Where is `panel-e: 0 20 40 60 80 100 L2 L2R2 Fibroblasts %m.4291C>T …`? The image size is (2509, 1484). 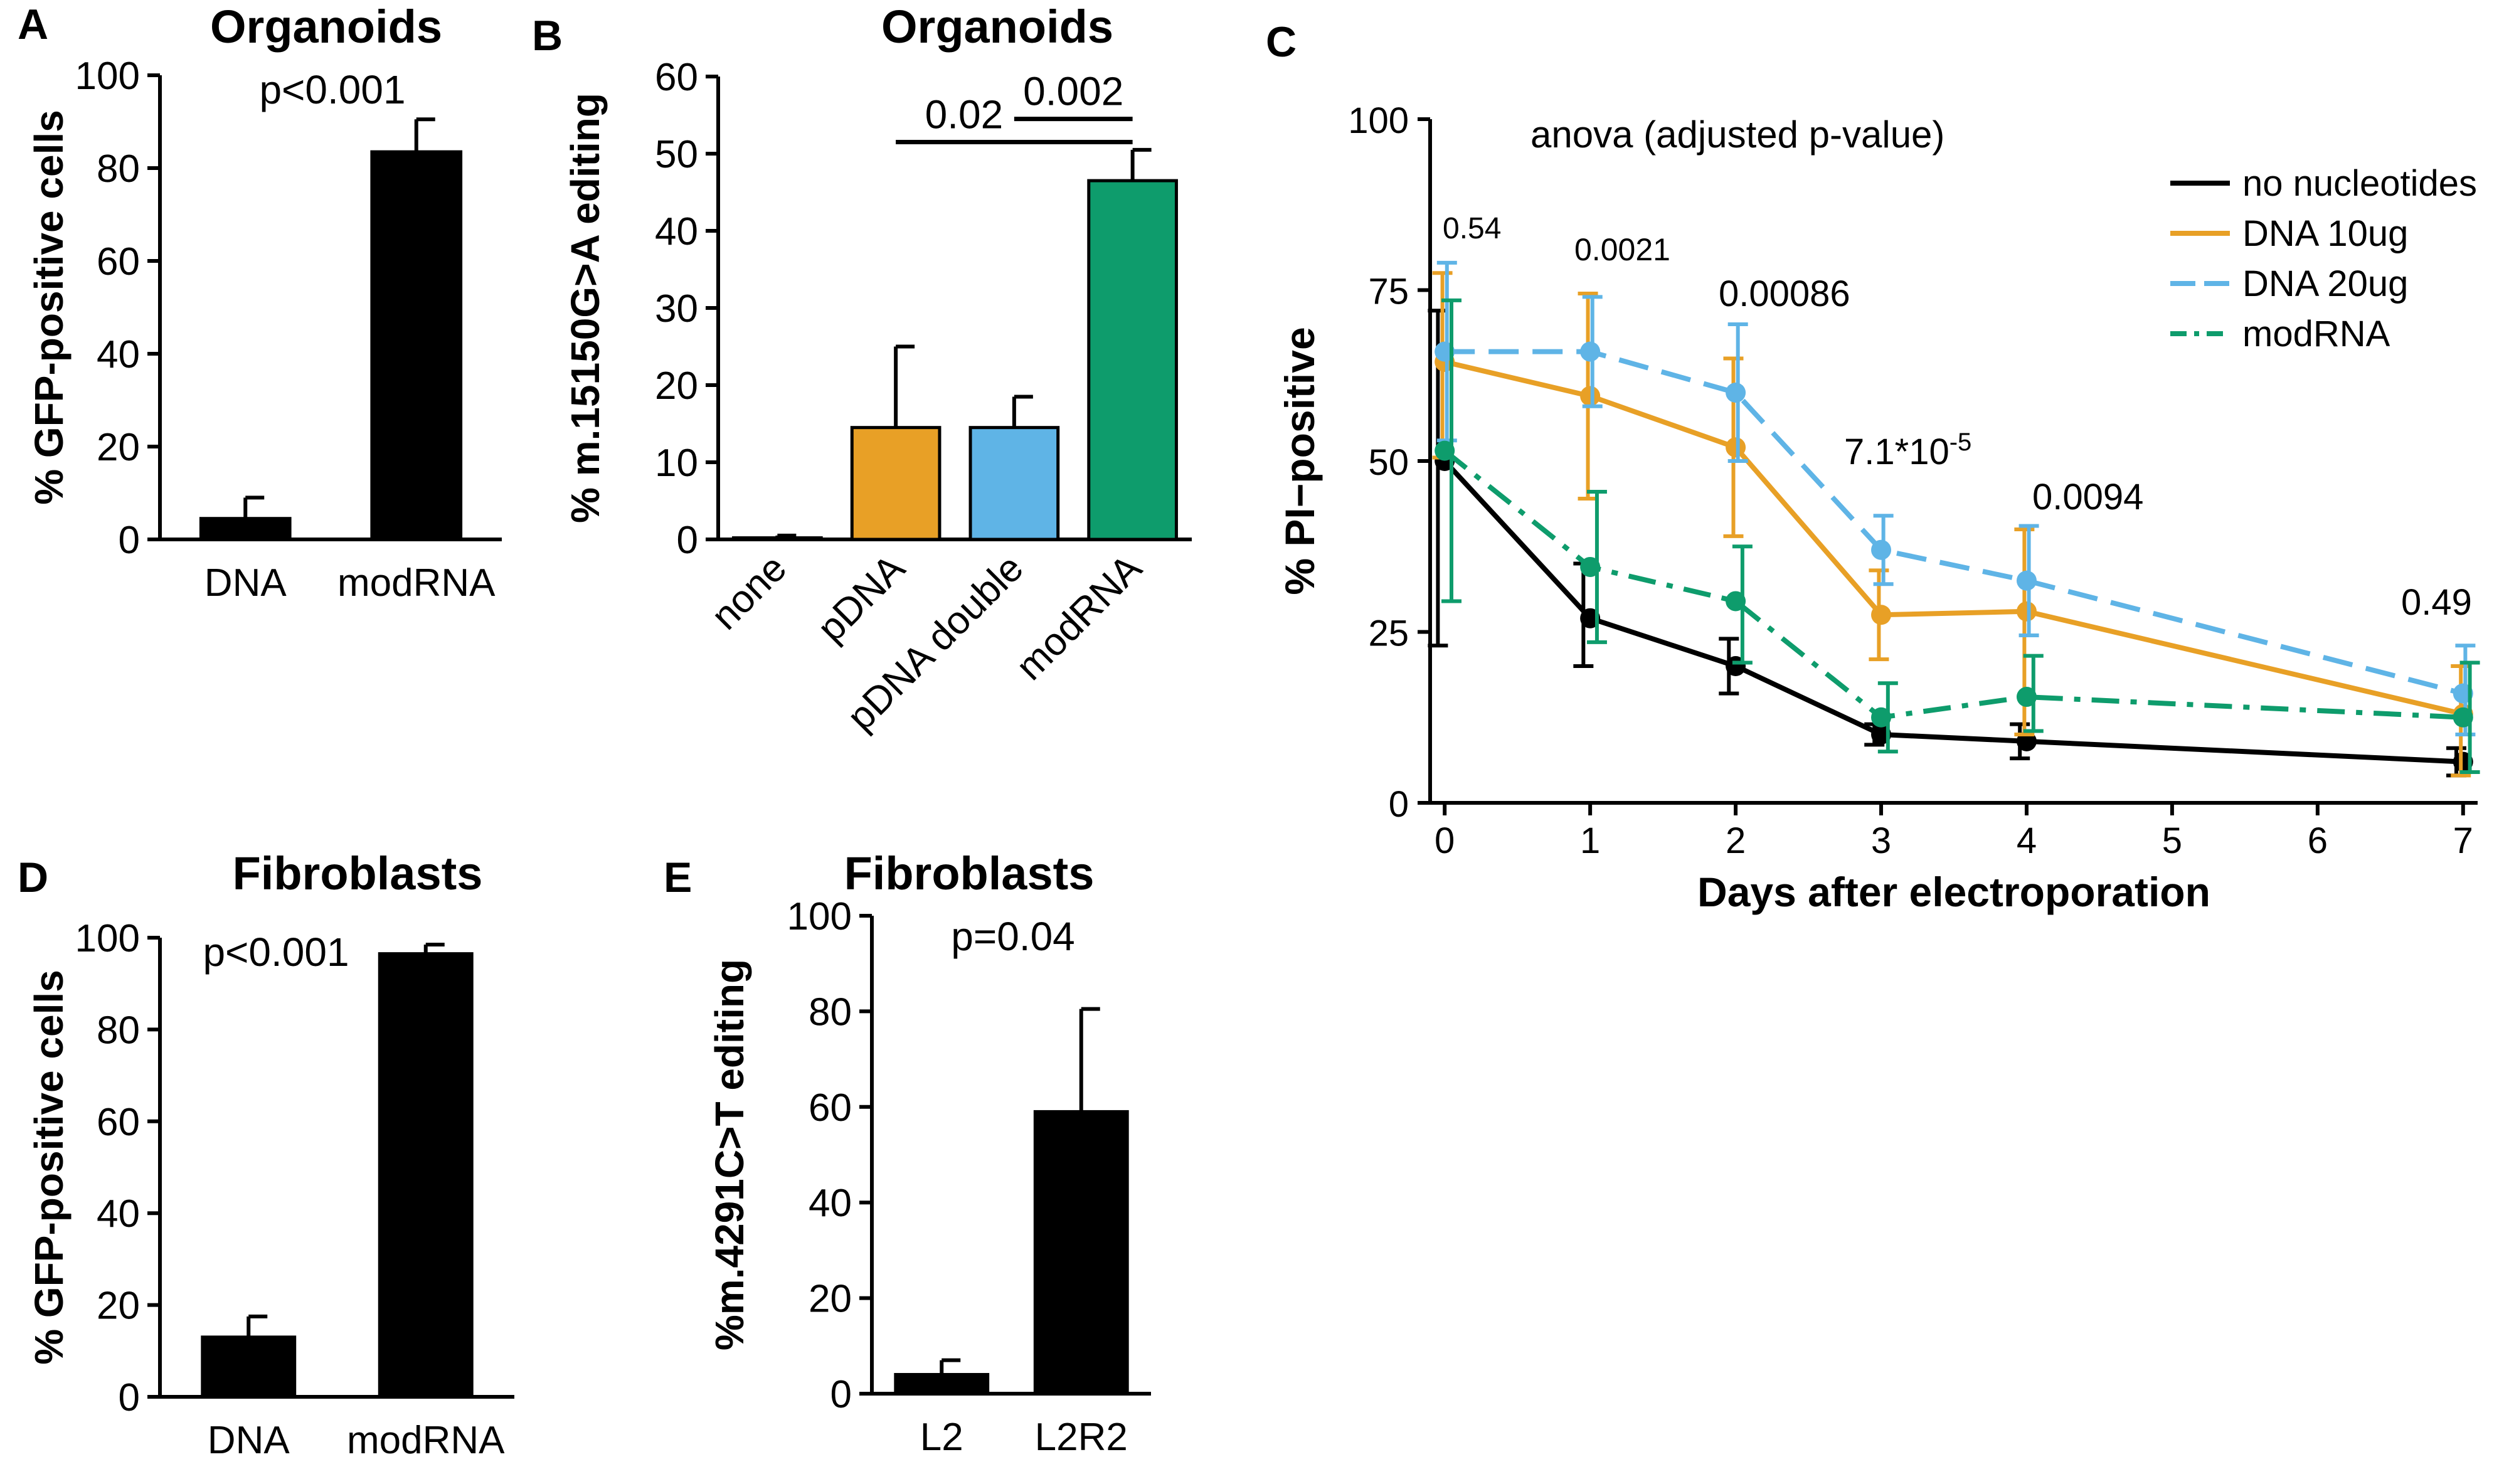 panel-e: 0 20 40 60 80 100 L2 L2R2 Fibroblasts %m.4291C>T … is located at coordinates (929, 1153).